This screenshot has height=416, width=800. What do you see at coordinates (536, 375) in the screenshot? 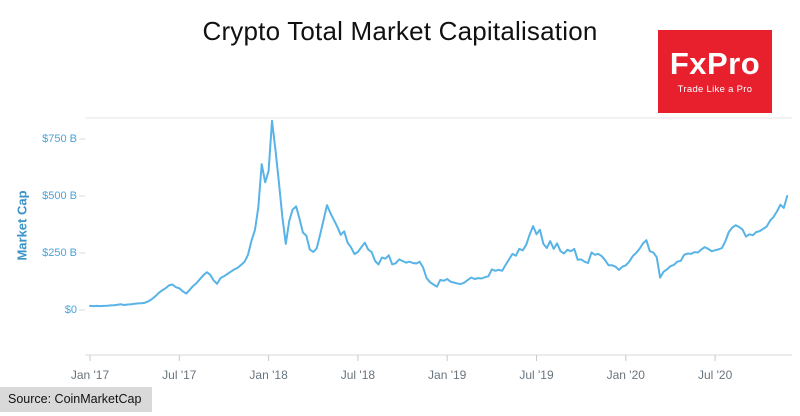
I see `x-tick-label: Jul '19` at bounding box center [536, 375].